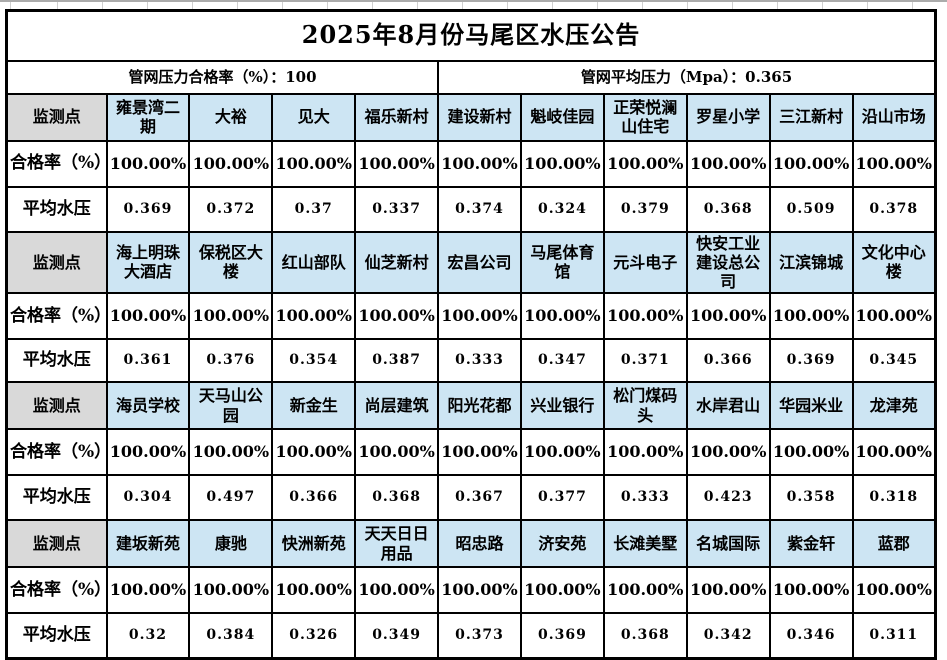 This screenshot has height=660, width=947. Describe the element at coordinates (645, 361) in the screenshot. I see `avg-pressure-cell: 0.371` at that location.